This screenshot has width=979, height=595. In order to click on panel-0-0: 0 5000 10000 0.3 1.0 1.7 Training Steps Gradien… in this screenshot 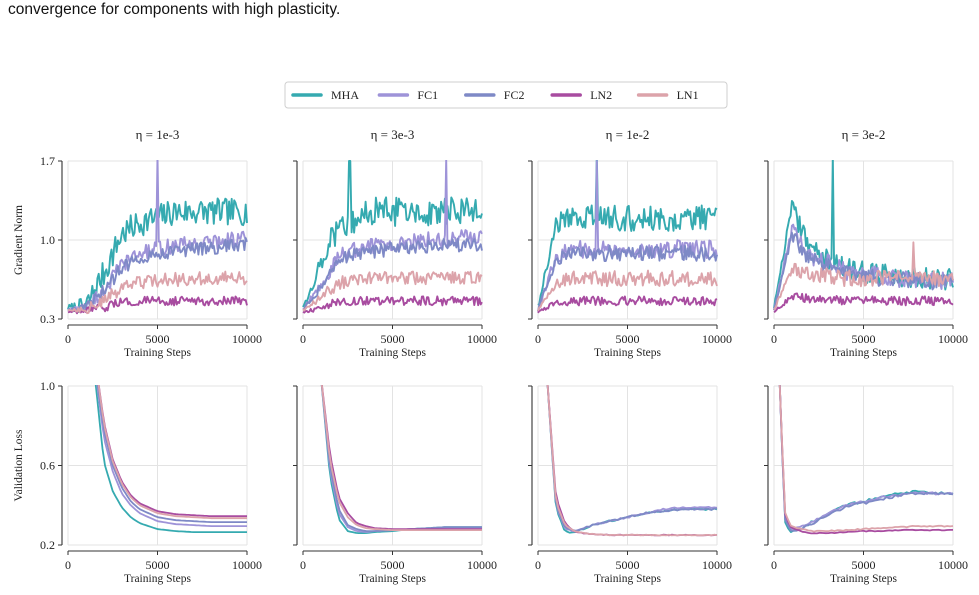, I will do `click(137, 243)`.